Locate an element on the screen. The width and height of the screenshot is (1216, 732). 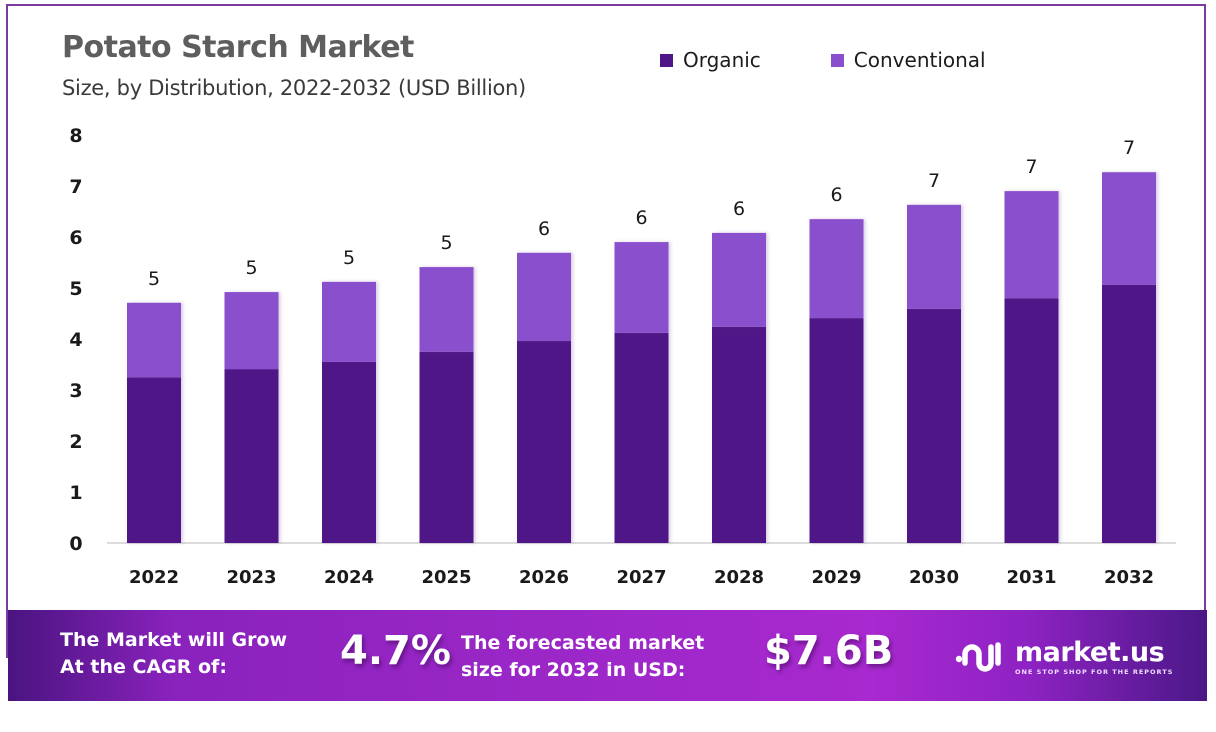
y-tick-label: 4 is located at coordinates (75, 340).